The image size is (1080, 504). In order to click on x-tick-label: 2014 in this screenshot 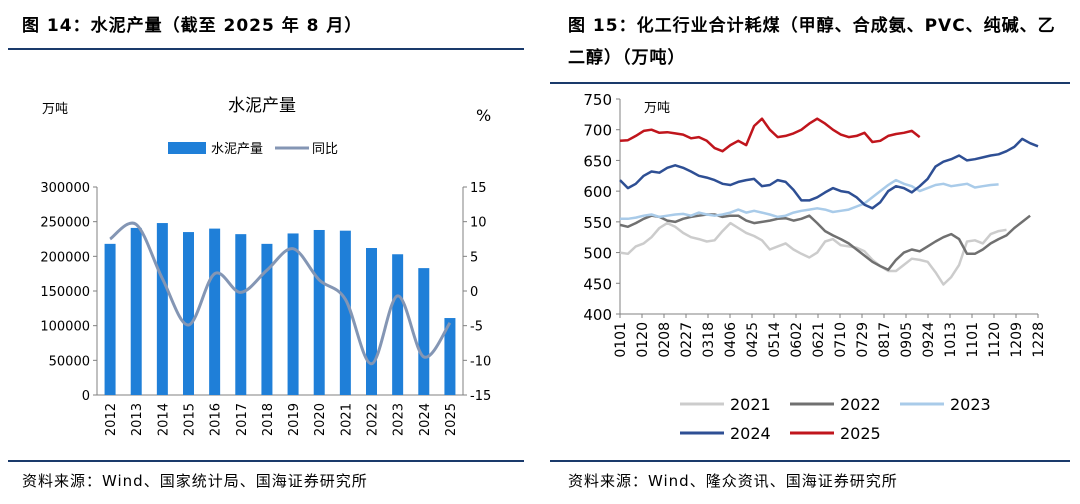, I will do `click(163, 419)`.